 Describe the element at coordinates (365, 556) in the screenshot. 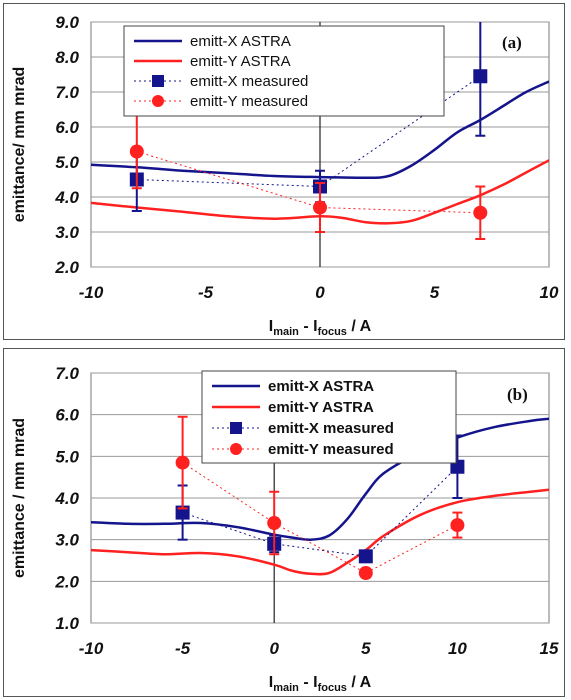

I see `chart-b-emitt-x-measured-point` at that location.